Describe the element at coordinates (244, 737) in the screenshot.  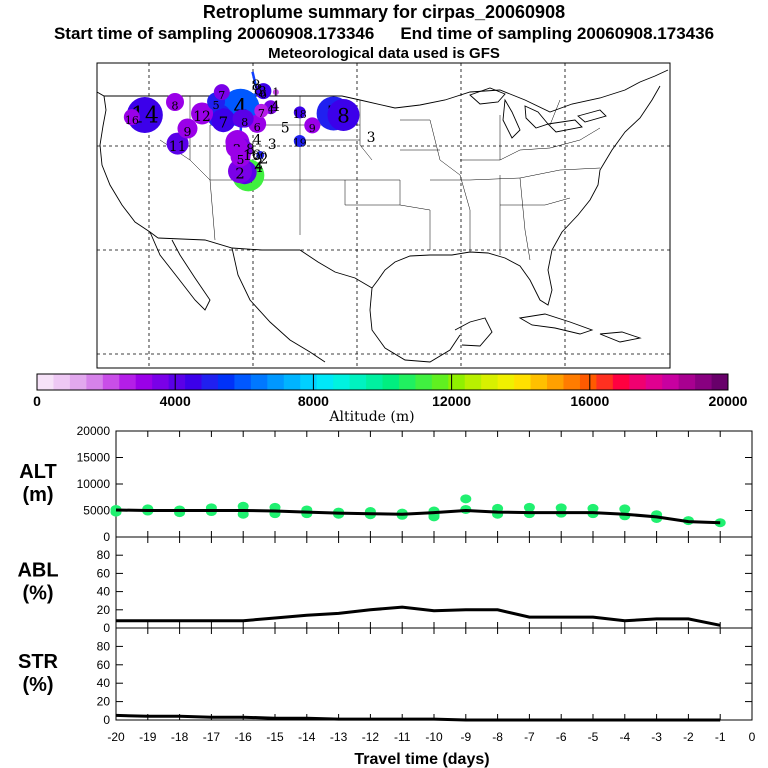
I see `x-tick-label: -16` at that location.